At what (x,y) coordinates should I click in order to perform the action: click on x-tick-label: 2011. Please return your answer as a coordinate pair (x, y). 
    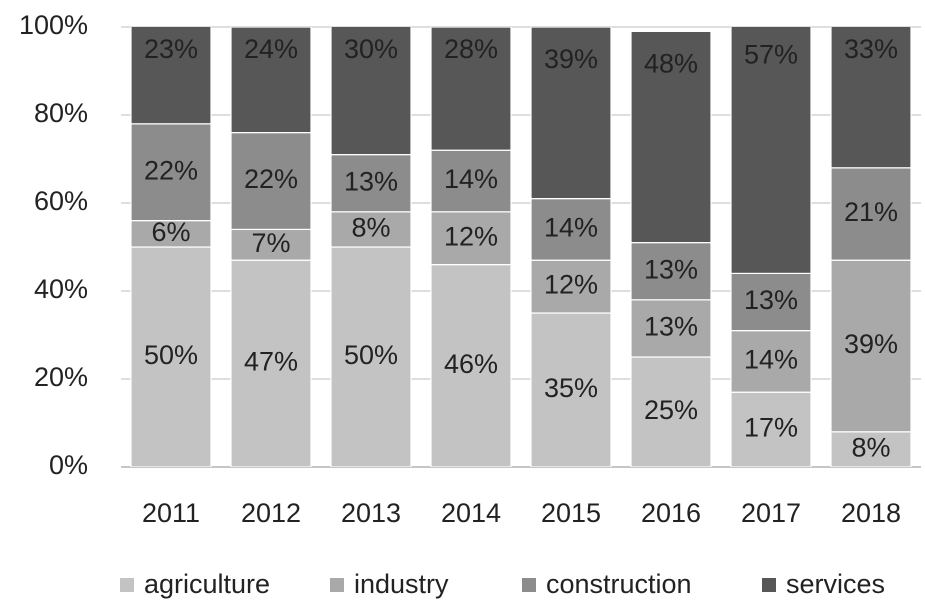
    Looking at the image, I should click on (171, 513).